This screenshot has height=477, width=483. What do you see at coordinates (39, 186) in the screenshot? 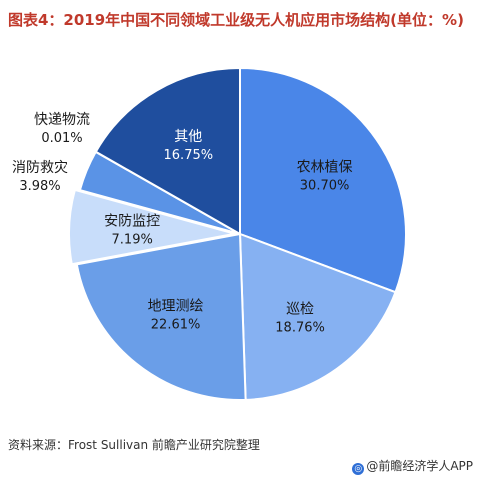
I see `slice-value-label: 3.98%` at bounding box center [39, 186].